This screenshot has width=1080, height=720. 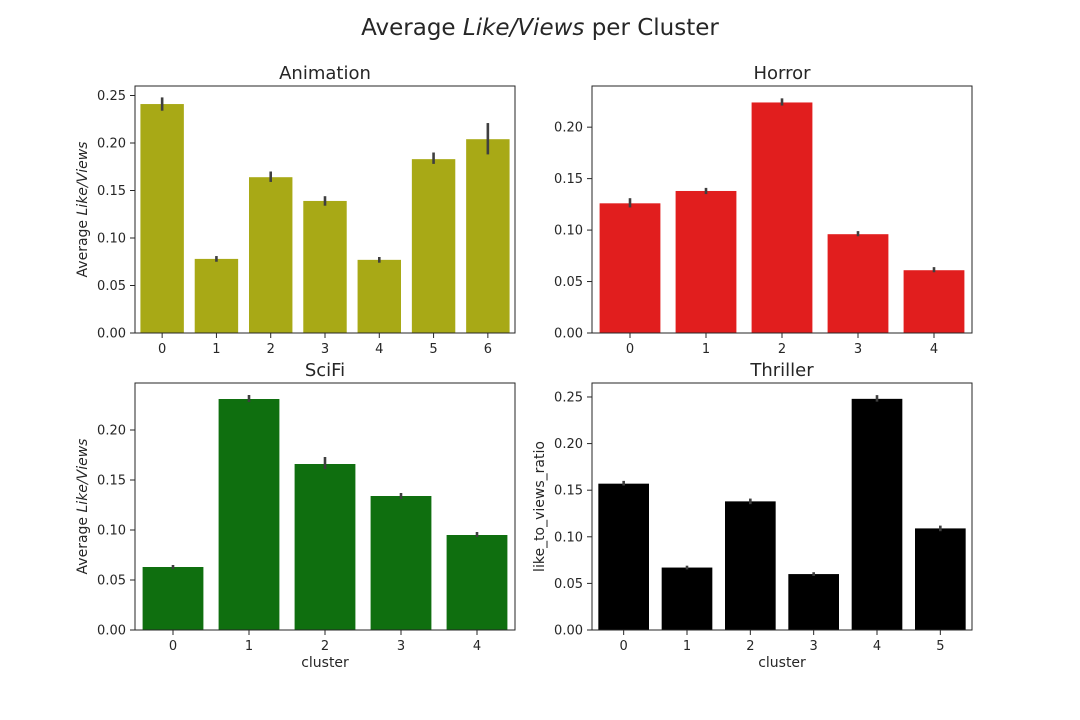 What do you see at coordinates (488, 349) in the screenshot?
I see `x-tick-label: 6` at bounding box center [488, 349].